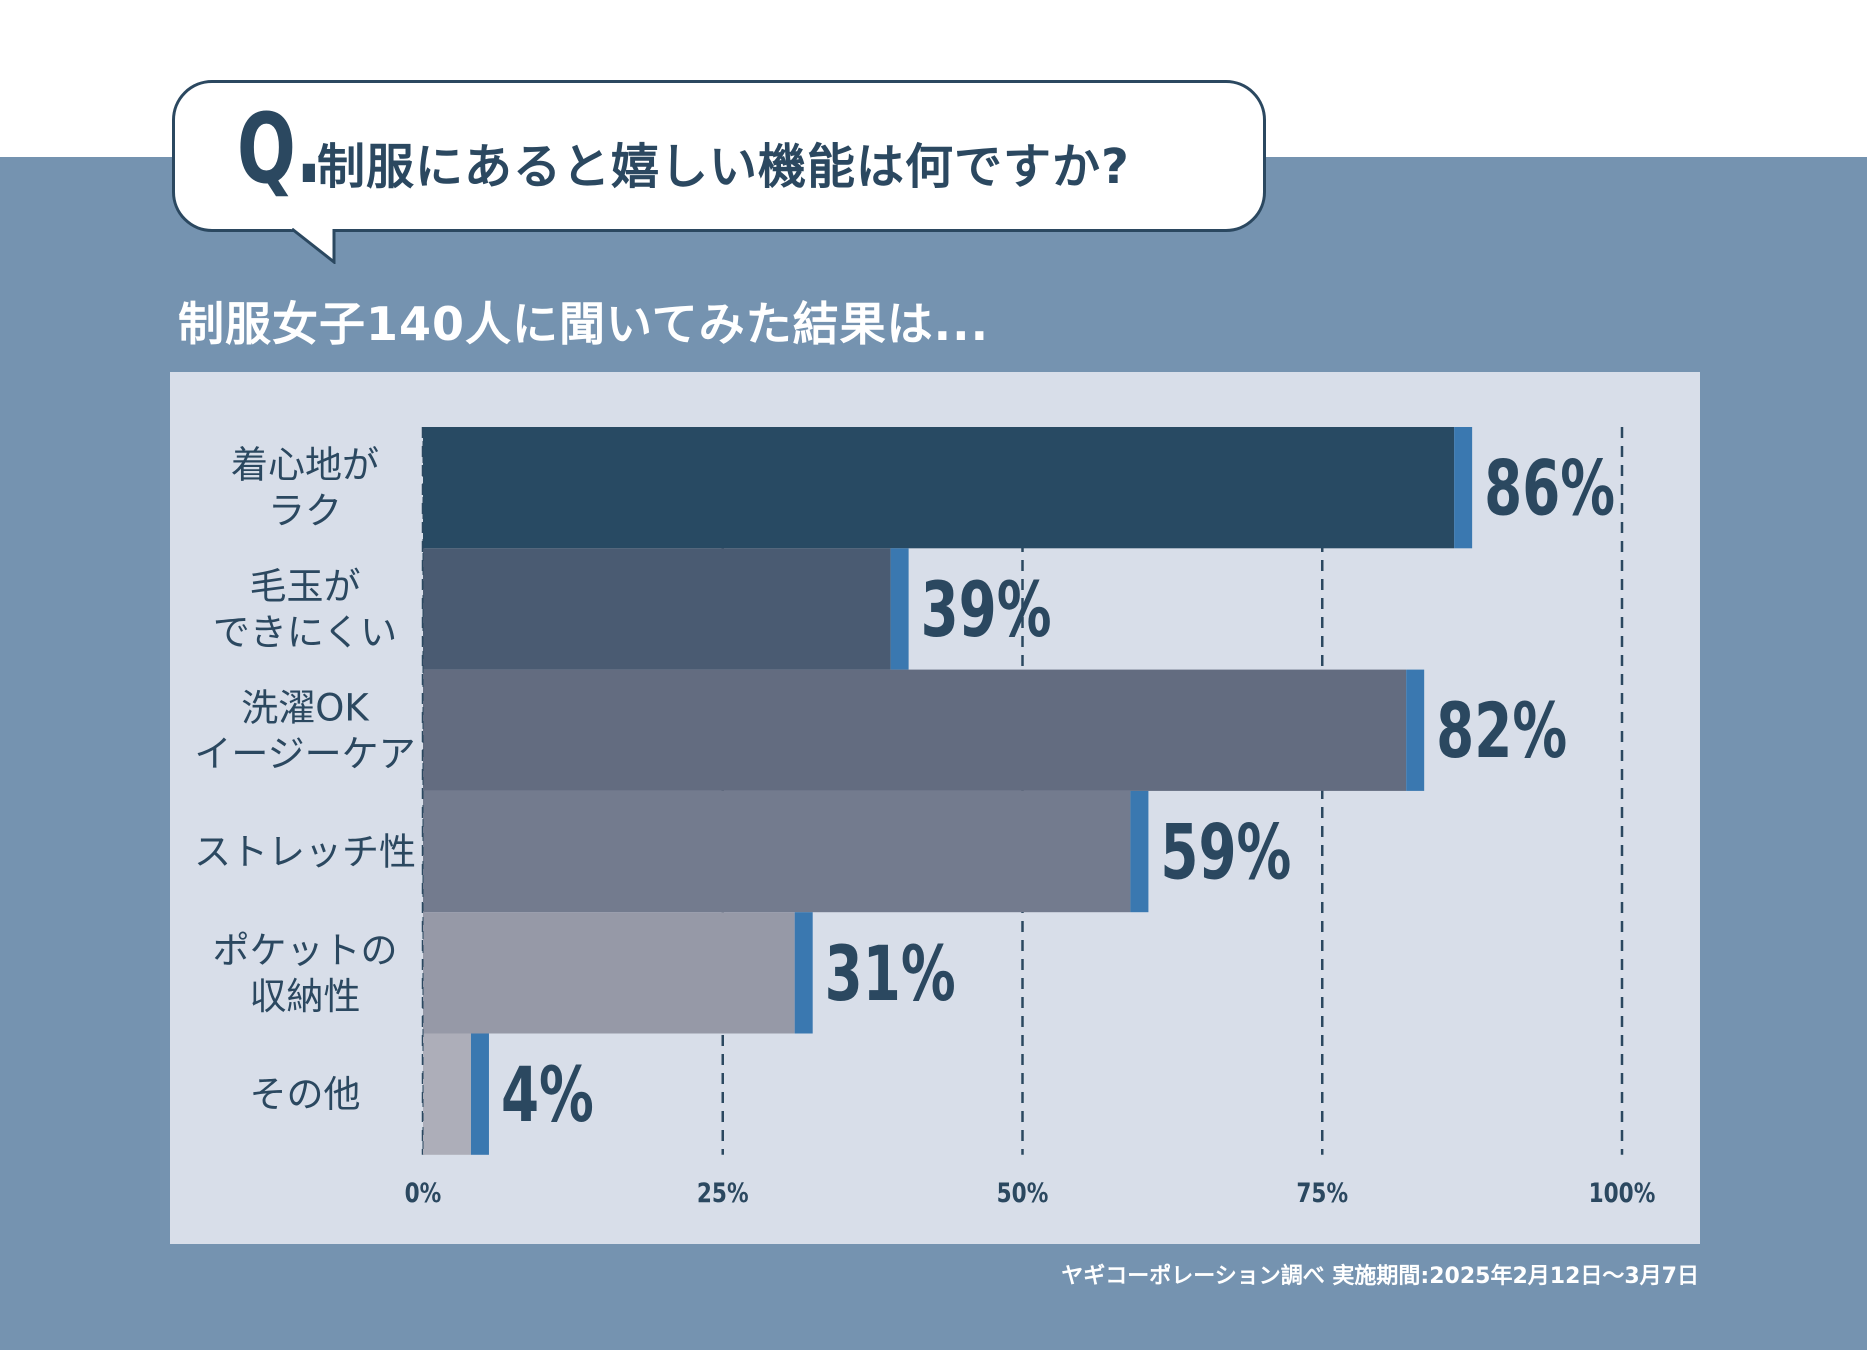 This screenshot has width=1867, height=1350. What do you see at coordinates (305, 586) in the screenshot?
I see `category-label-1-0: 毛玉が` at bounding box center [305, 586].